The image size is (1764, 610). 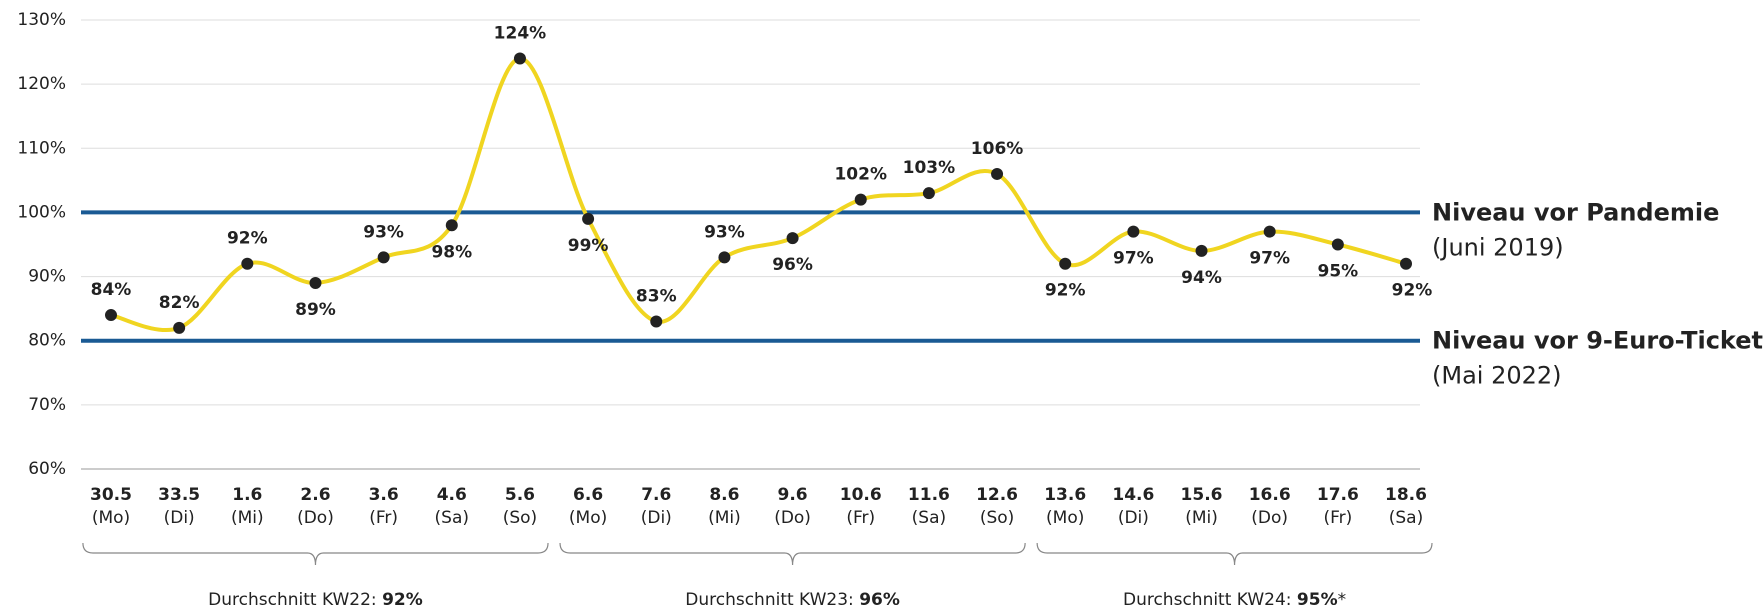 I want to click on data-label: 102%, so click(x=860, y=175).